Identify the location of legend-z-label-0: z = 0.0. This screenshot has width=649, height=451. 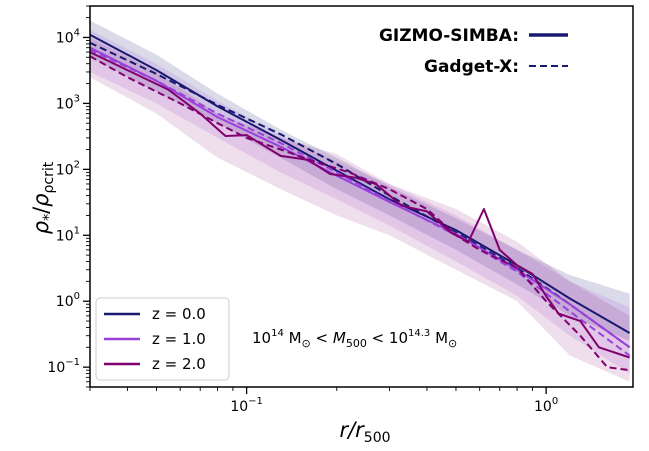
(179, 314).